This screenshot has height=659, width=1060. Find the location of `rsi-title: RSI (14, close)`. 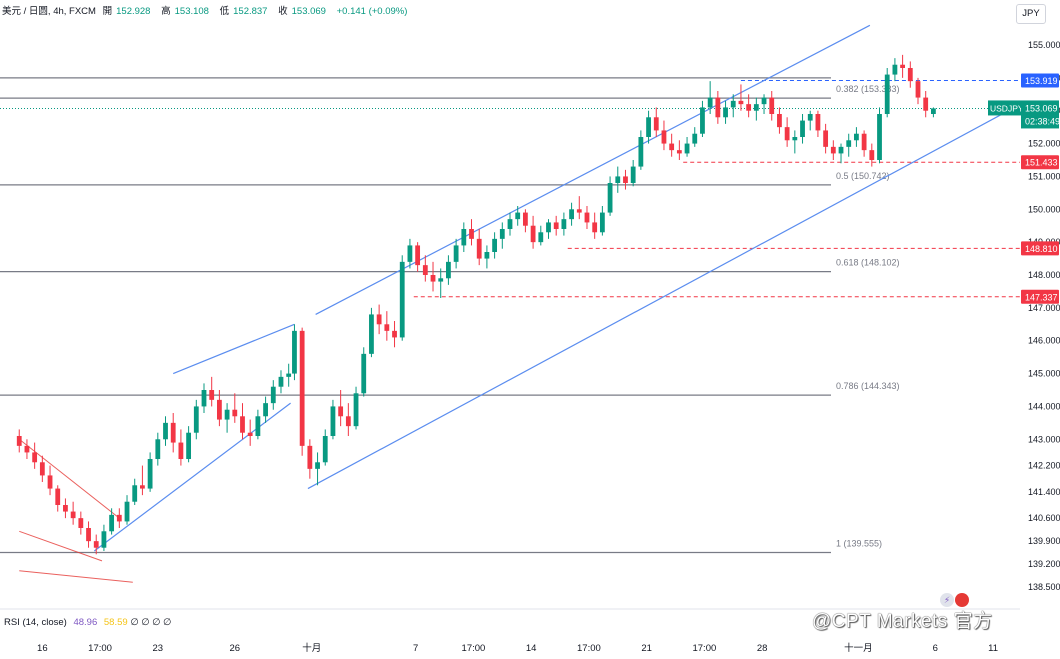

rsi-title: RSI (14, close) is located at coordinates (35, 622).